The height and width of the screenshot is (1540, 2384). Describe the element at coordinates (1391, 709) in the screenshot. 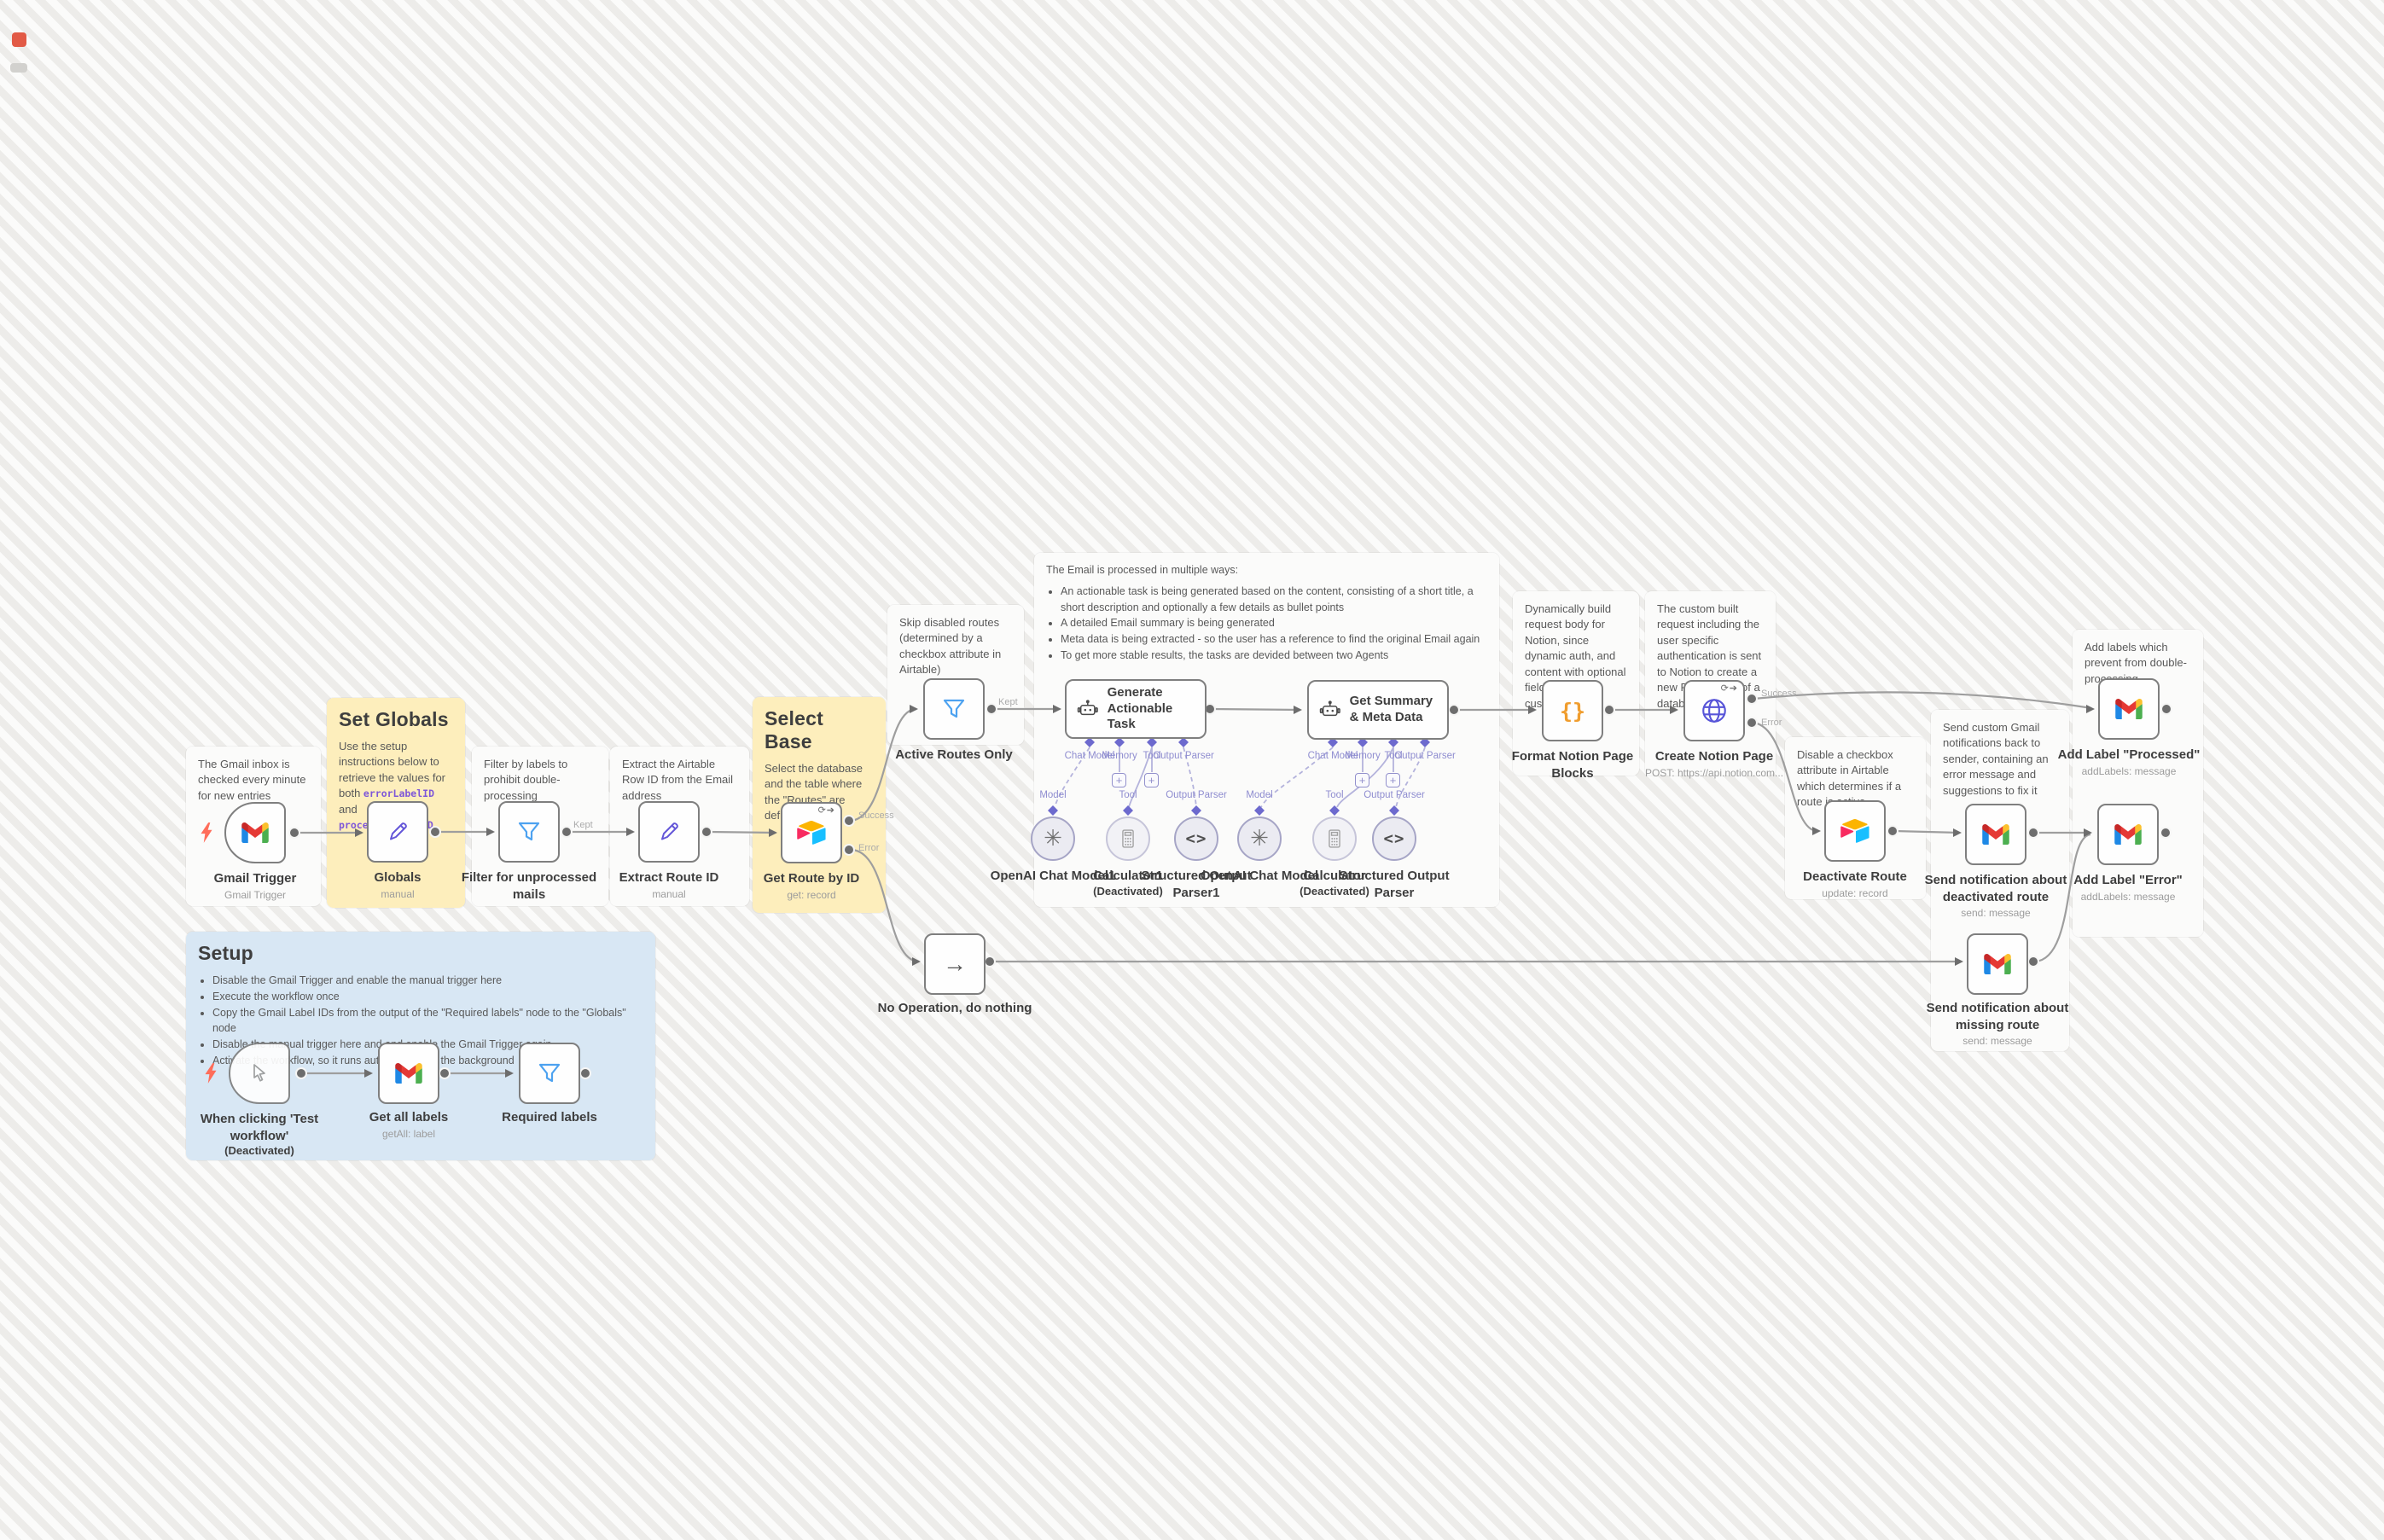

I see `node-label: Get Summary & Meta Data` at that location.